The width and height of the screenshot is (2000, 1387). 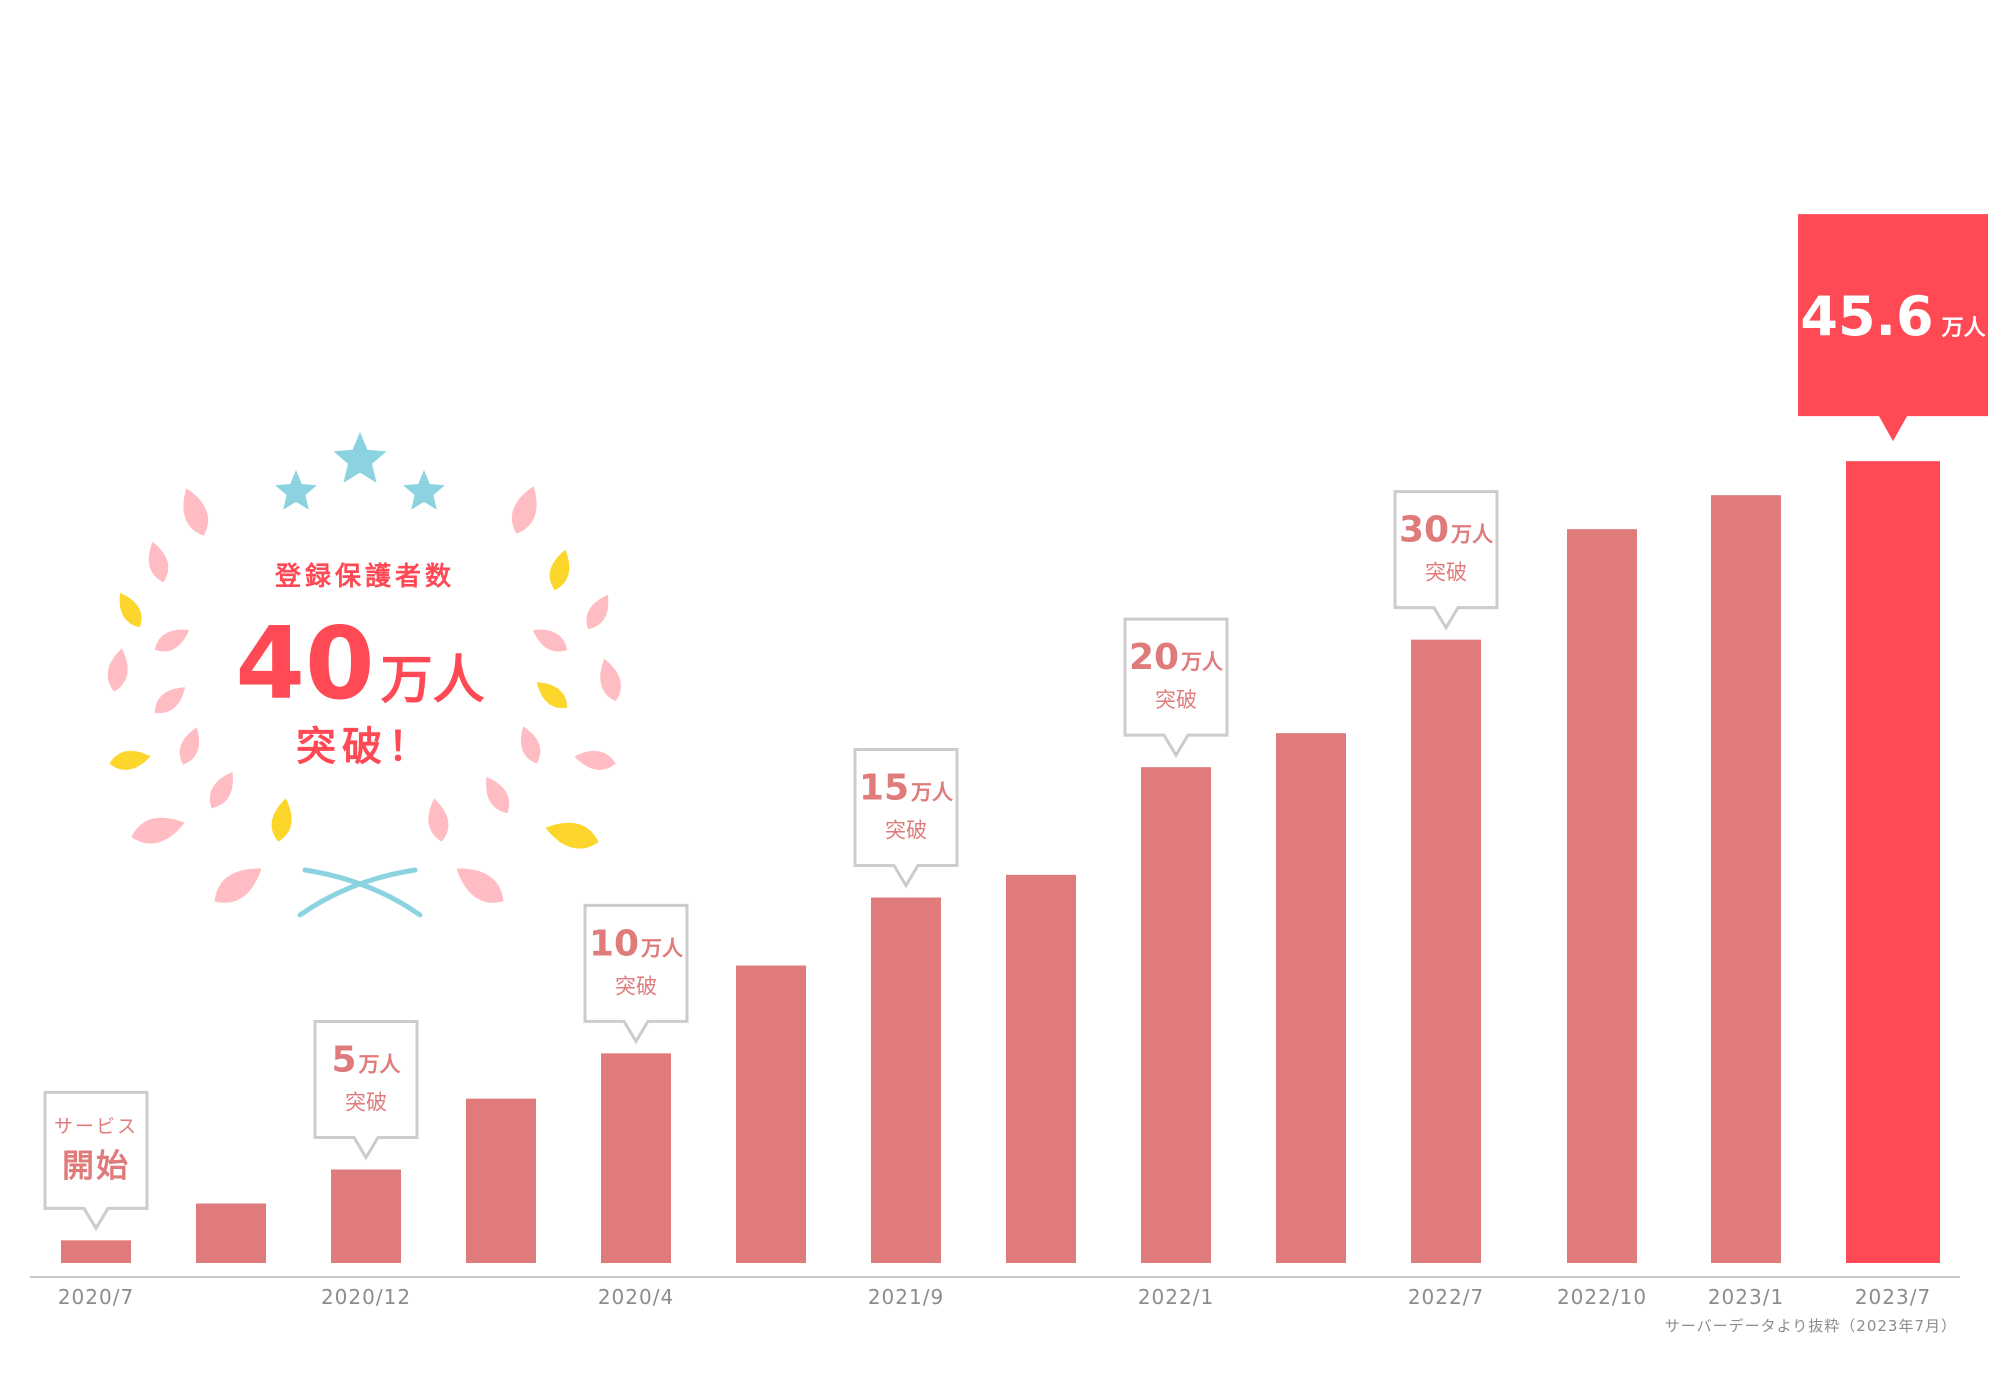 I want to click on x-tick-label: 2020/4, so click(x=636, y=1297).